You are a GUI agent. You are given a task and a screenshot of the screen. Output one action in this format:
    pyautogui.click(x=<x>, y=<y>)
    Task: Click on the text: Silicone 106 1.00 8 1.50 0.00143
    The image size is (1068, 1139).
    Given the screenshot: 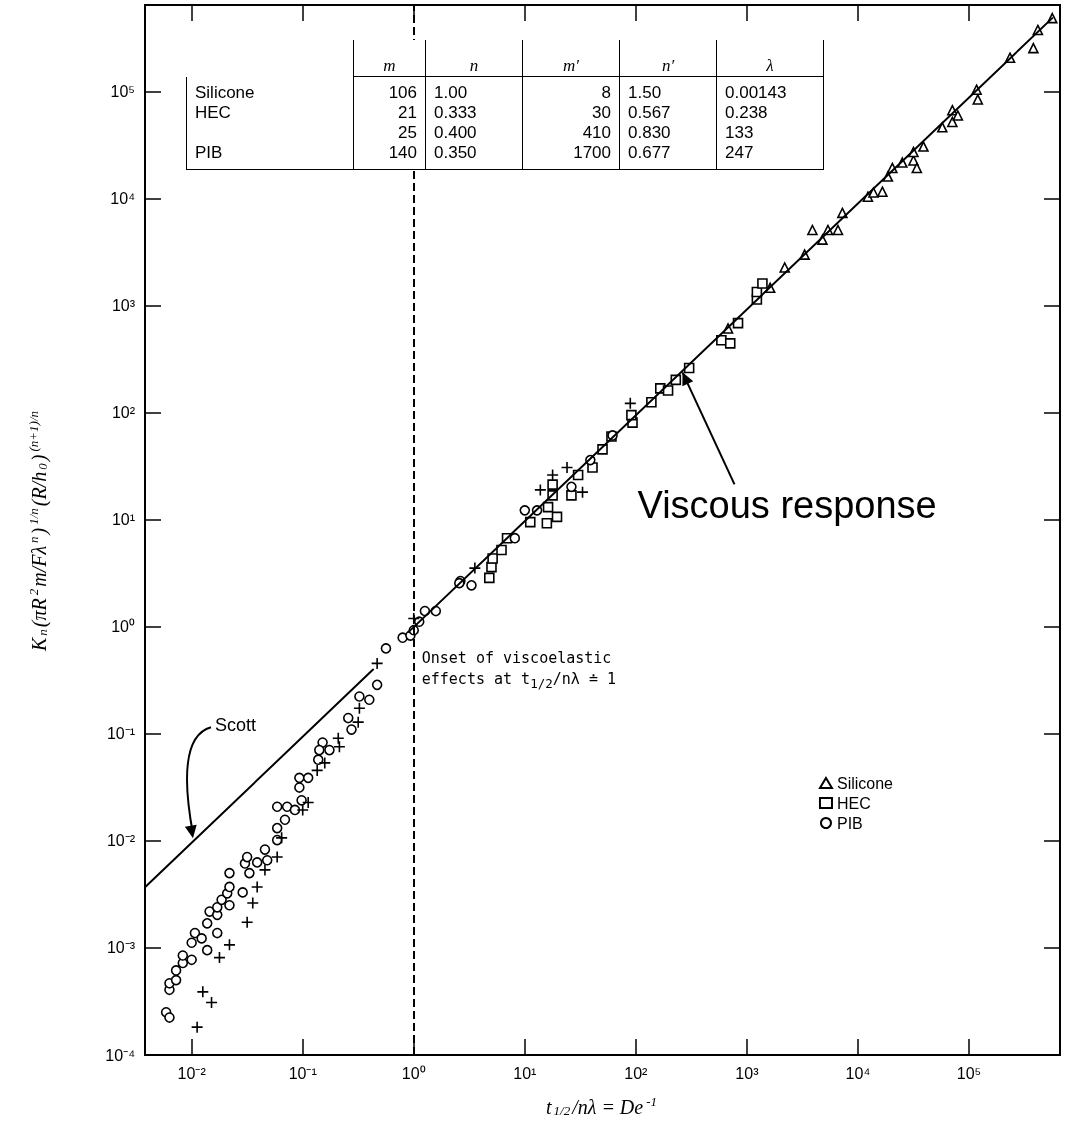 What is the action you would take?
    pyautogui.click(x=491, y=92)
    